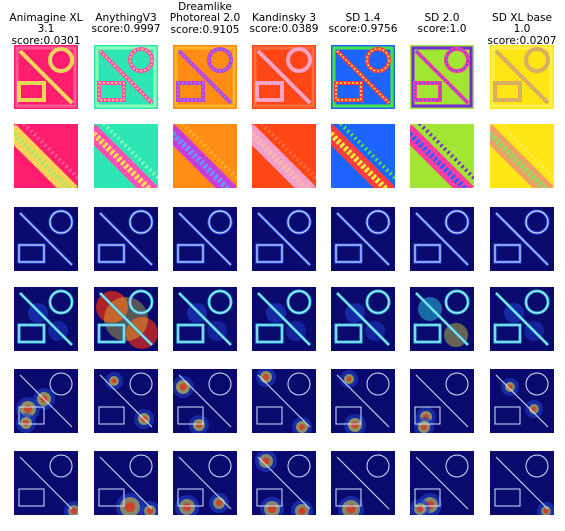 The height and width of the screenshot is (531, 565). I want to click on diagonal-band, so click(522, 156).